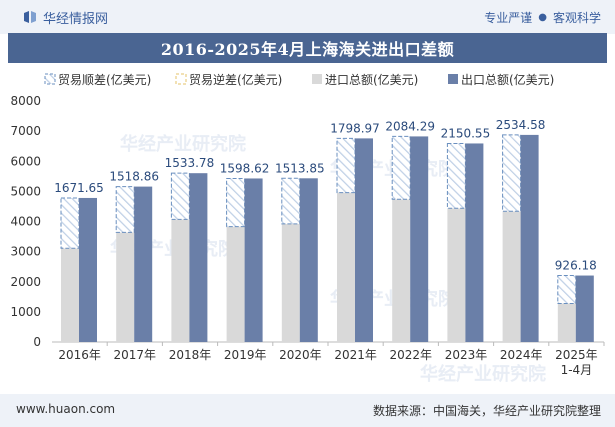  I want to click on x-tick-label: 2022年, so click(411, 355).